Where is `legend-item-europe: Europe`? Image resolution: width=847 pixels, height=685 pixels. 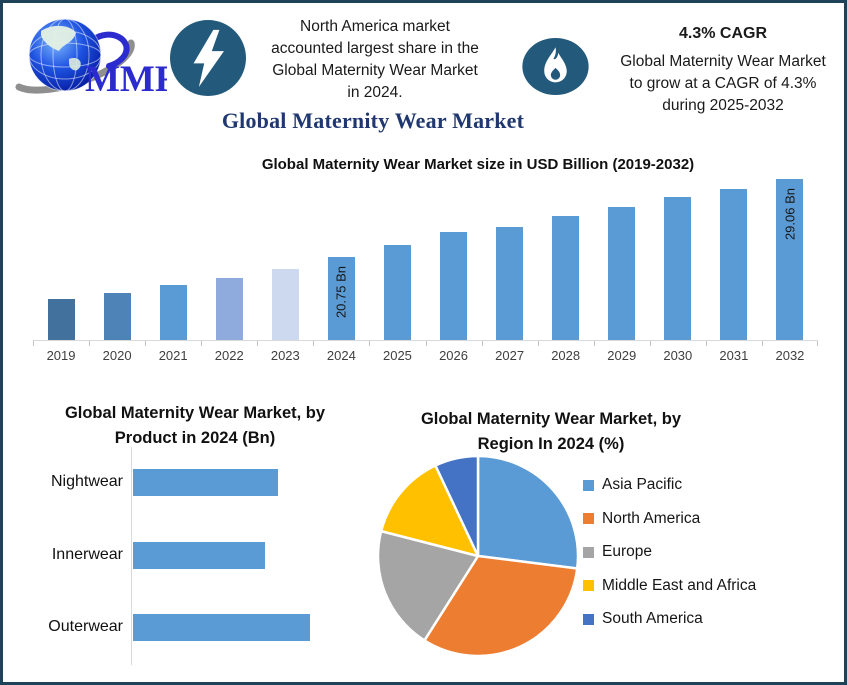
legend-item-europe: Europe is located at coordinates (617, 552).